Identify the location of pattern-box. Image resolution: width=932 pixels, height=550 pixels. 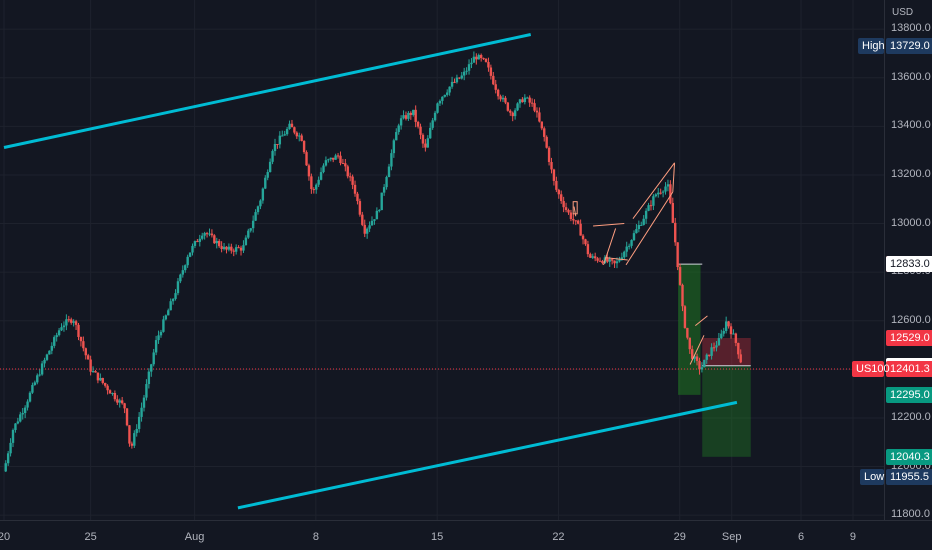
(575, 208).